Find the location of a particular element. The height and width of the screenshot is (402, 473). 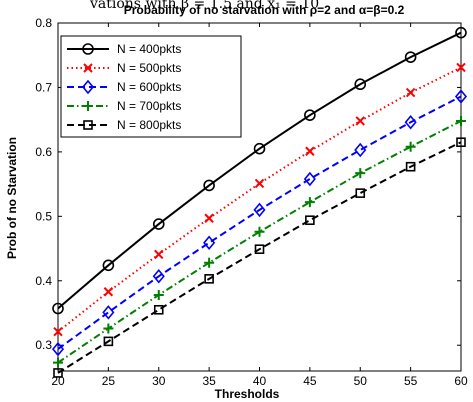

legend-label: N = 600pkts is located at coordinates (149, 87).